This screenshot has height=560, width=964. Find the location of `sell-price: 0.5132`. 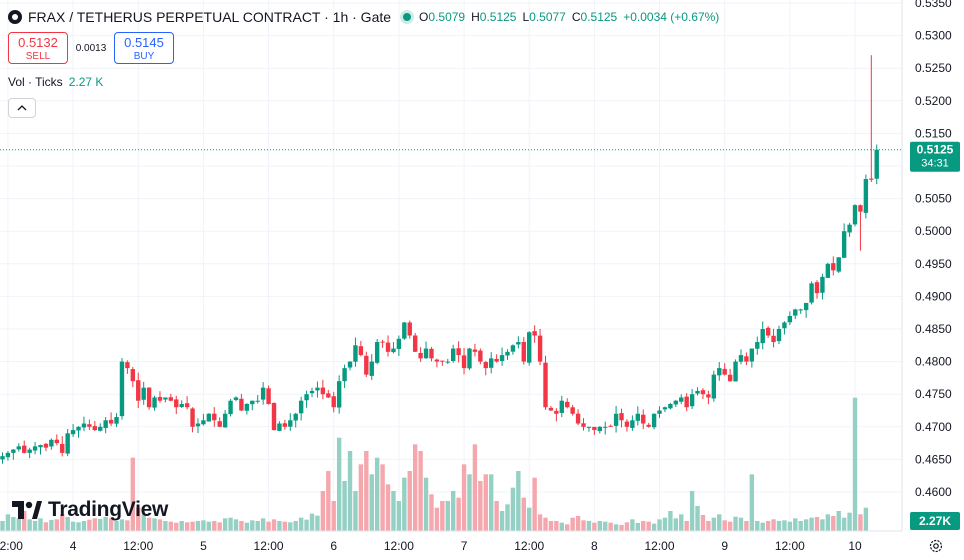

sell-price: 0.5132 is located at coordinates (38, 42).